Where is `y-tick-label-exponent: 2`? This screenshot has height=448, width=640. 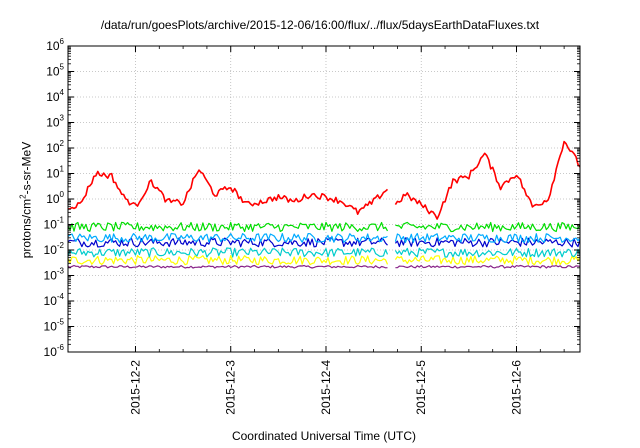
y-tick-label-exponent: 2 is located at coordinates (62, 143).